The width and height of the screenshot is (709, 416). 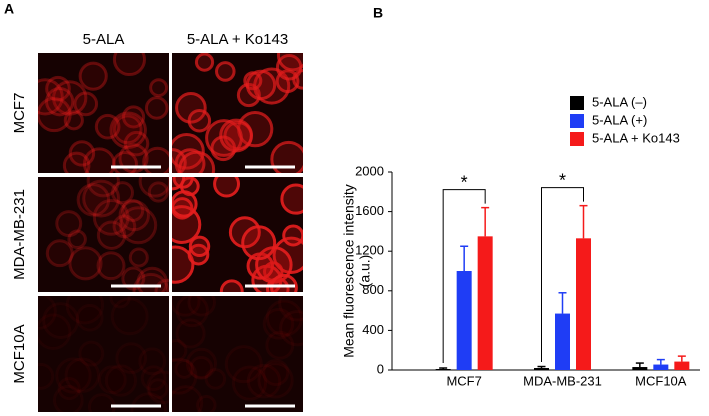 I want to click on legend-label: 5-ALA (+), so click(x=619, y=119).